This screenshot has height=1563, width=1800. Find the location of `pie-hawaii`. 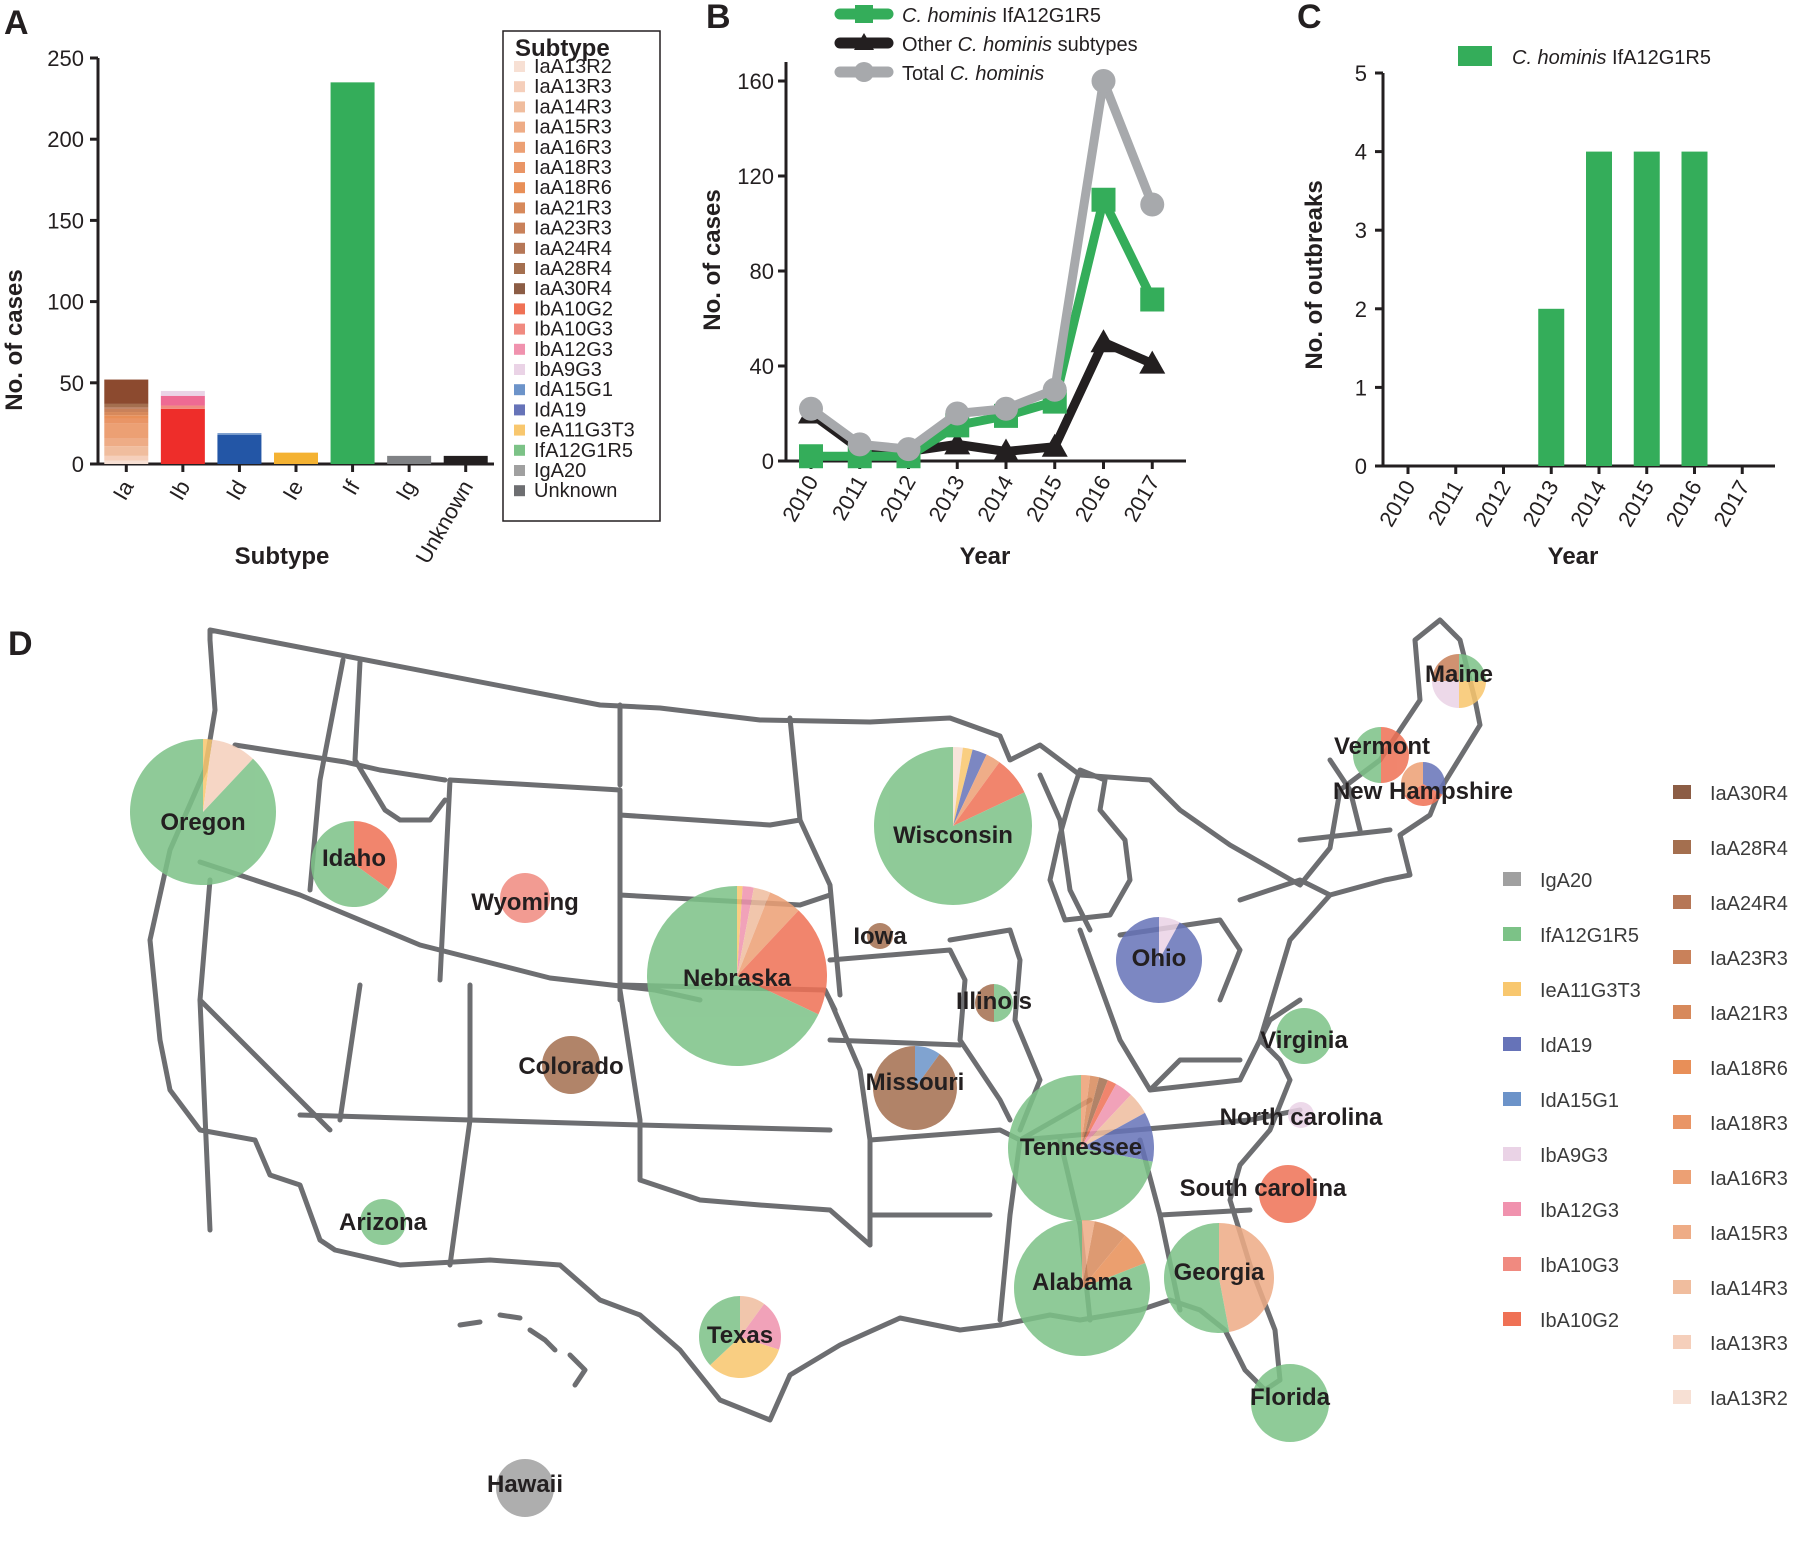

pie-hawaii is located at coordinates (525, 1488).